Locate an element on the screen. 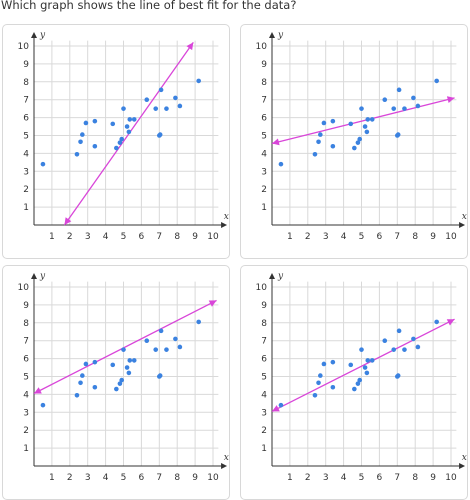  x-tick-label: 6 is located at coordinates (142, 237).